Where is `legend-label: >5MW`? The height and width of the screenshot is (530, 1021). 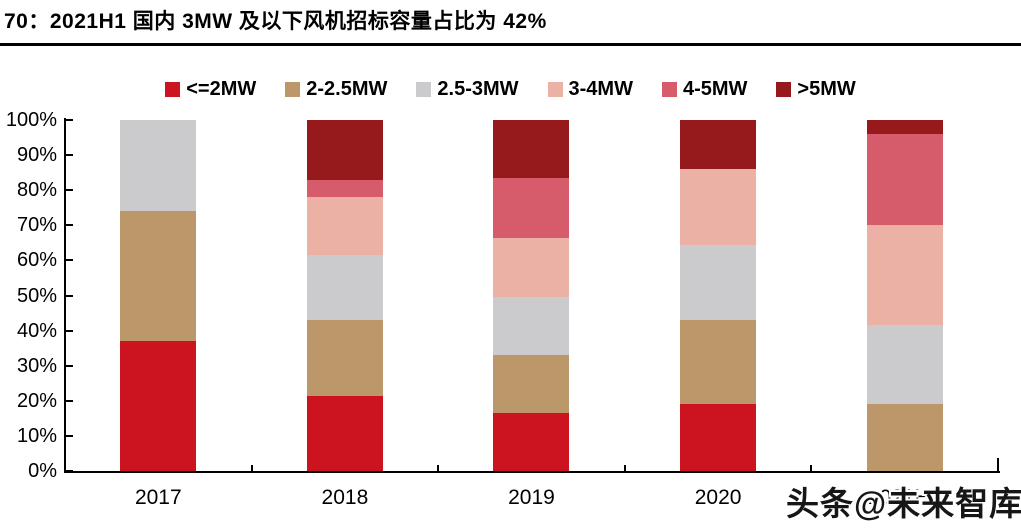 legend-label: >5MW is located at coordinates (826, 89).